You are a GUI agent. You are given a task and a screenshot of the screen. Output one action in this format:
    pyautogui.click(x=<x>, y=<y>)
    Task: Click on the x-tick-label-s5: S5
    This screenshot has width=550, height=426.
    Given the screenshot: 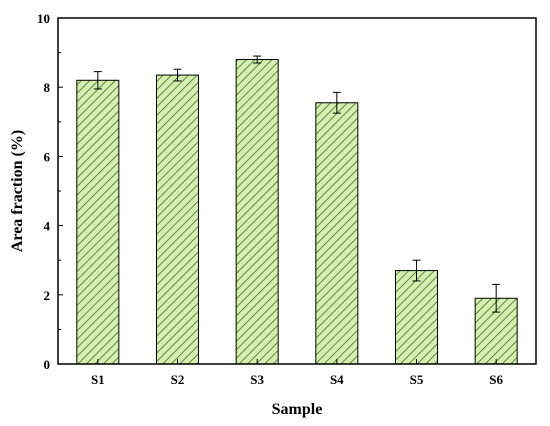 What is the action you would take?
    pyautogui.click(x=417, y=379)
    